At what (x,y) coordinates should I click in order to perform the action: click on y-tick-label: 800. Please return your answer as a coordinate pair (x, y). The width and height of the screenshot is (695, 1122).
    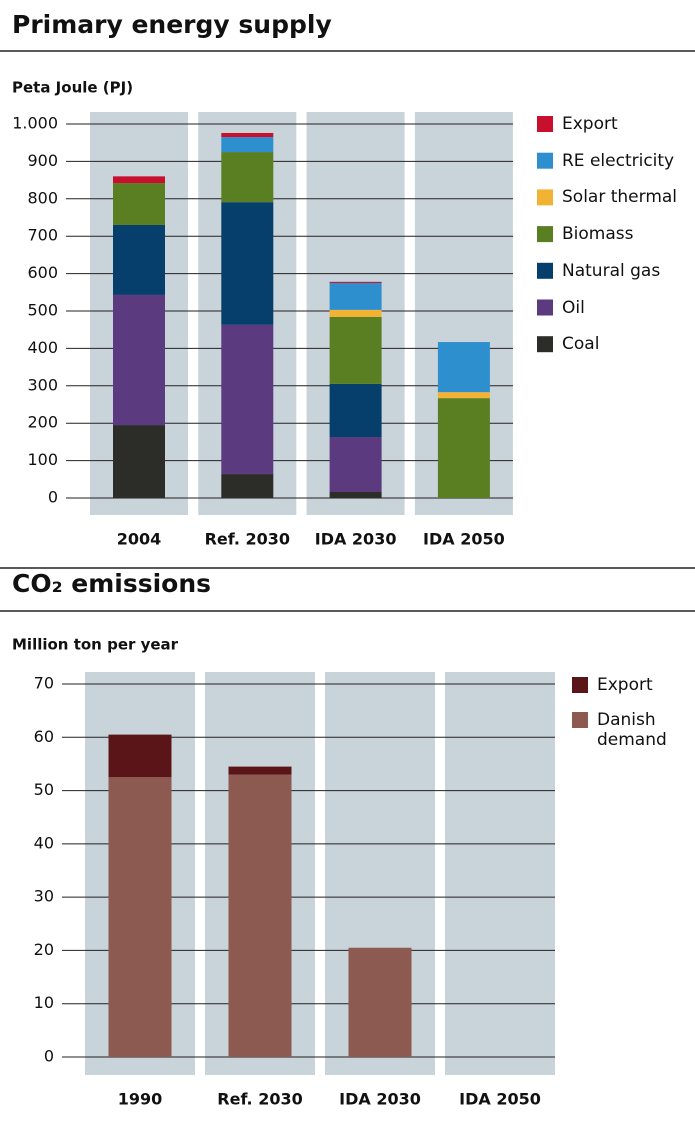
    Looking at the image, I should click on (42, 197).